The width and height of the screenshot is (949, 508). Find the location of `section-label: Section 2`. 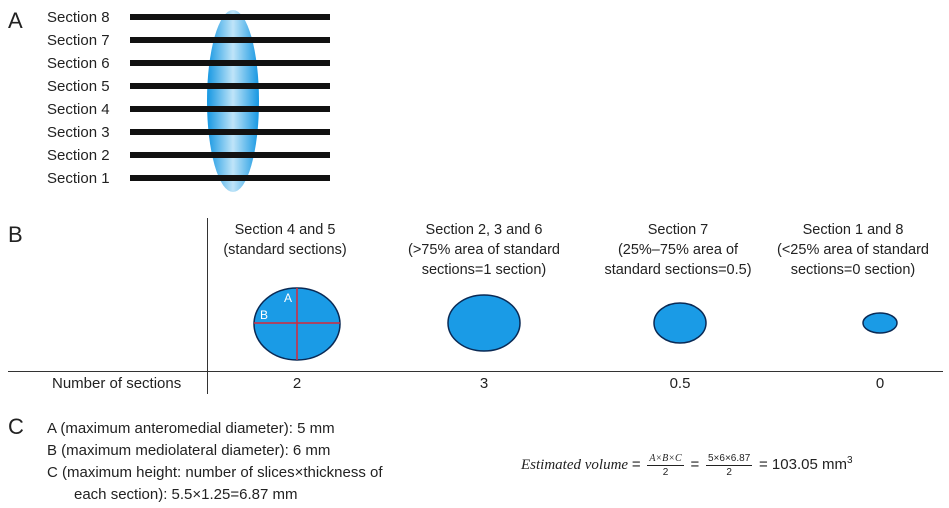

section-label: Section 2 is located at coordinates (78, 155).